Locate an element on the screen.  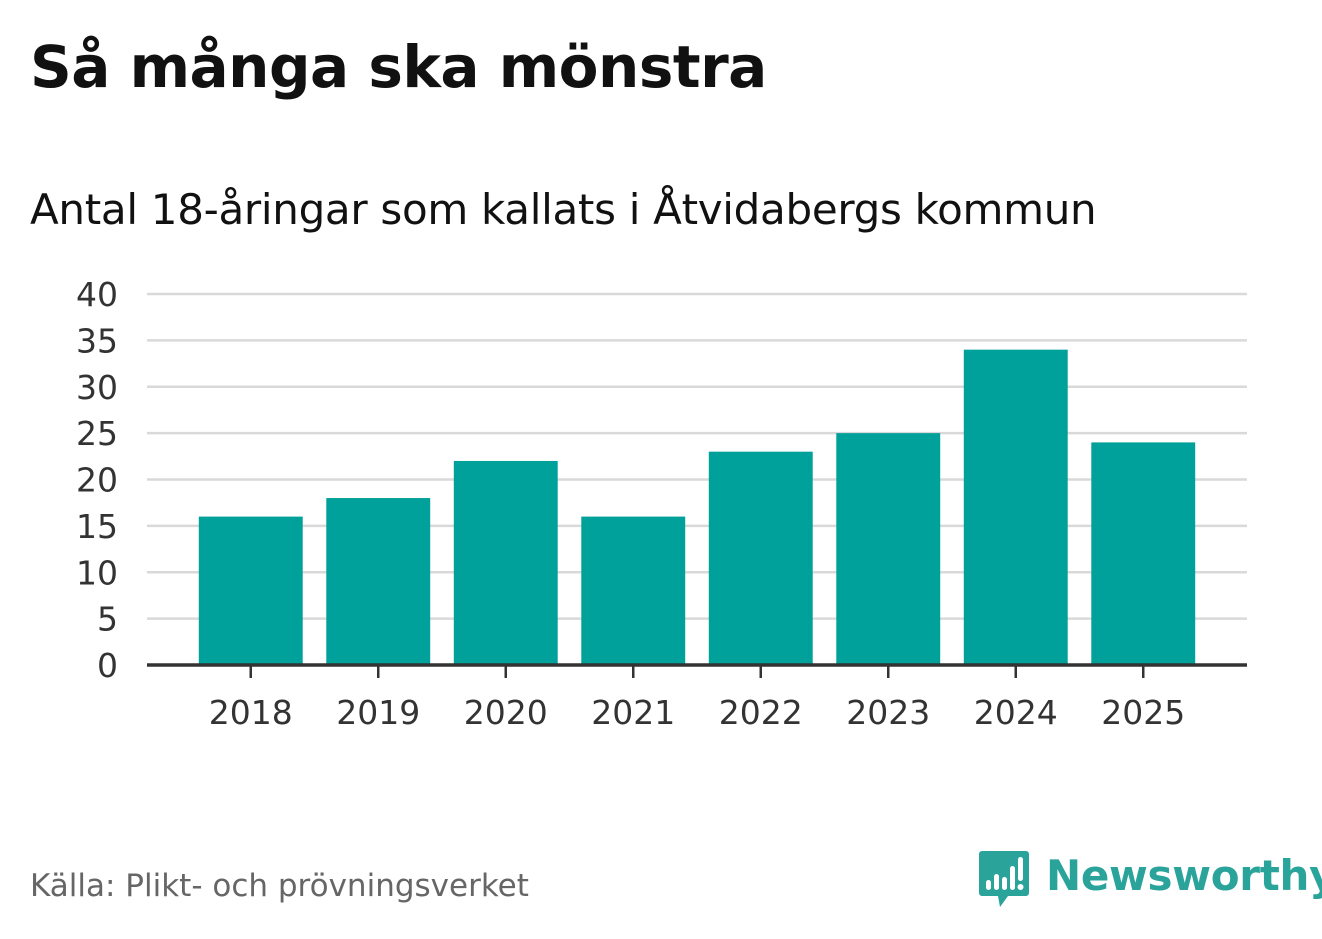
x-tick-label: 2020 is located at coordinates (506, 712).